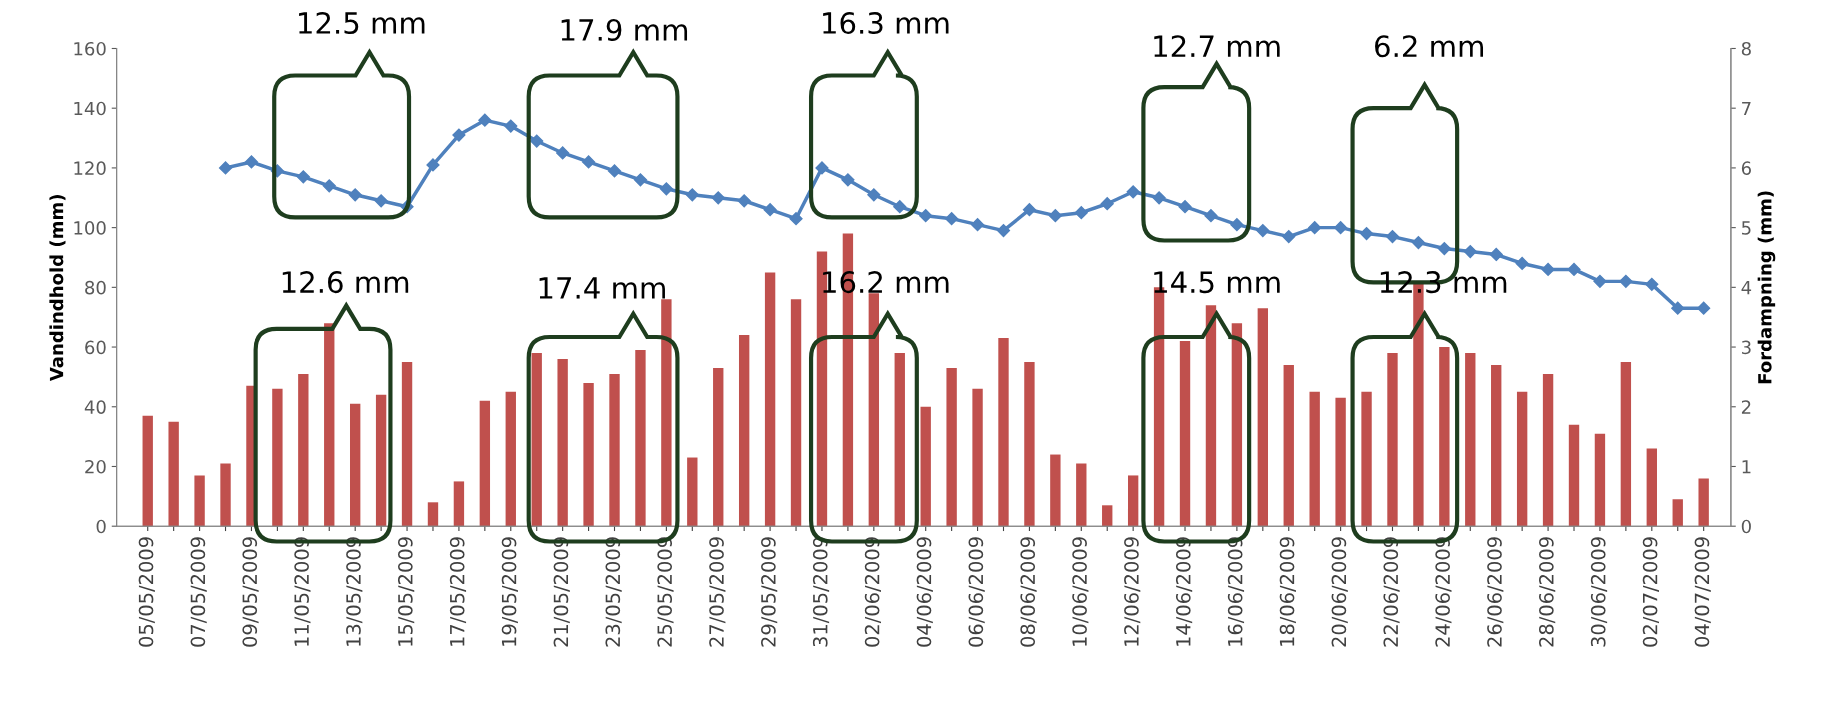 The image size is (1822, 713). I want to click on y-tick-label: 80, so click(95, 287).